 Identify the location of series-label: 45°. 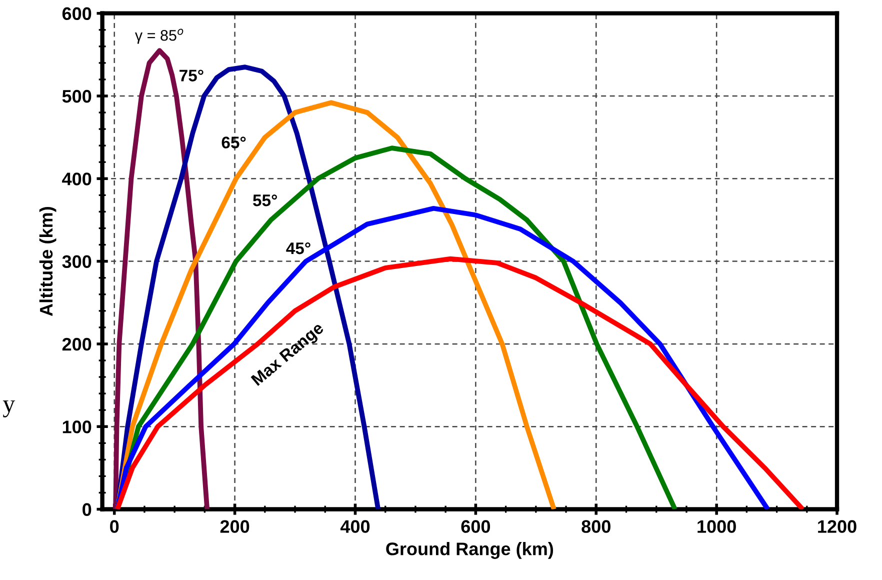
(298, 248).